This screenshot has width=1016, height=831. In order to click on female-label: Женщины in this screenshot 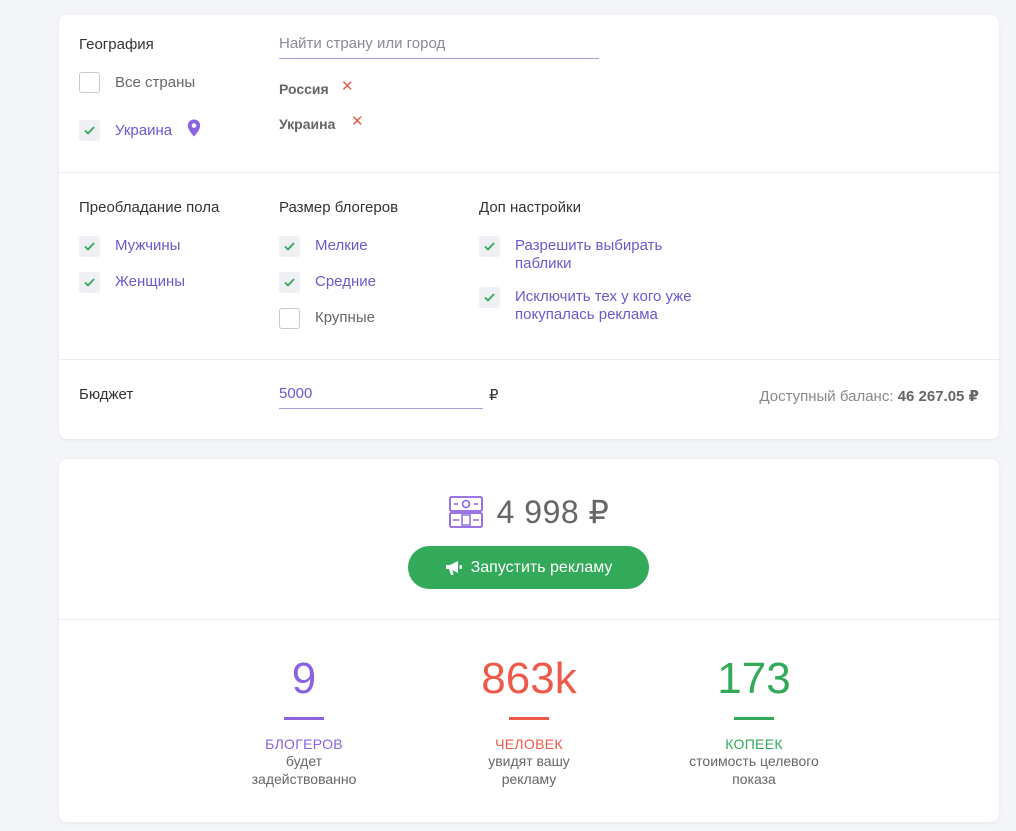, I will do `click(150, 281)`.